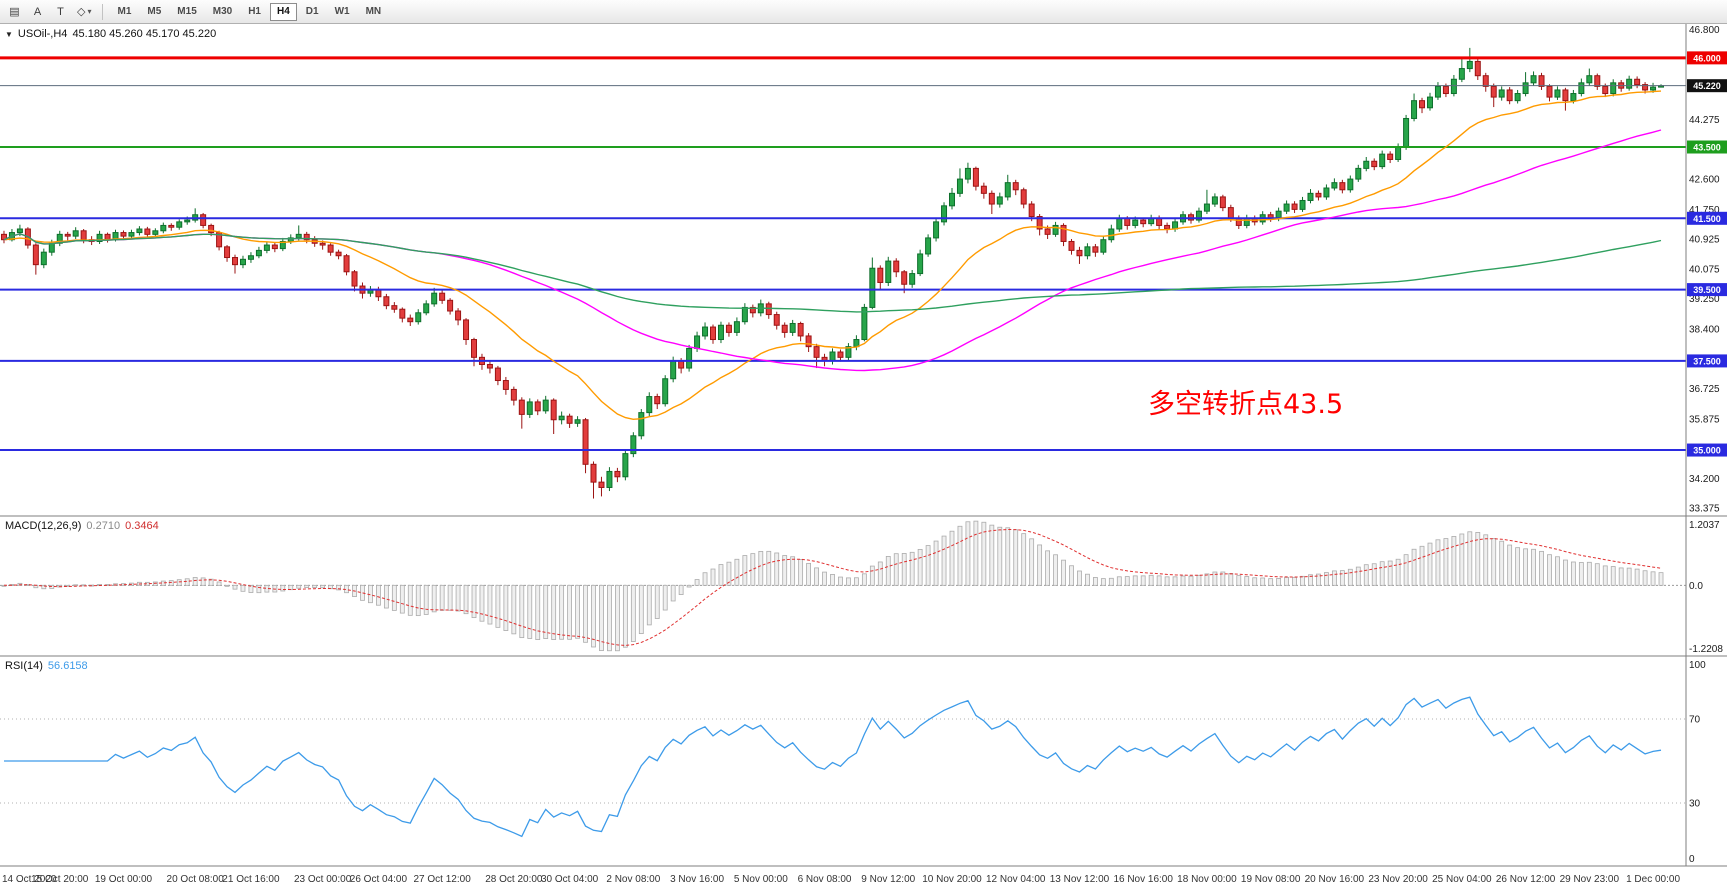 The height and width of the screenshot is (892, 1727). I want to click on shapes-tool-button: ◇ ▾, so click(84, 11).